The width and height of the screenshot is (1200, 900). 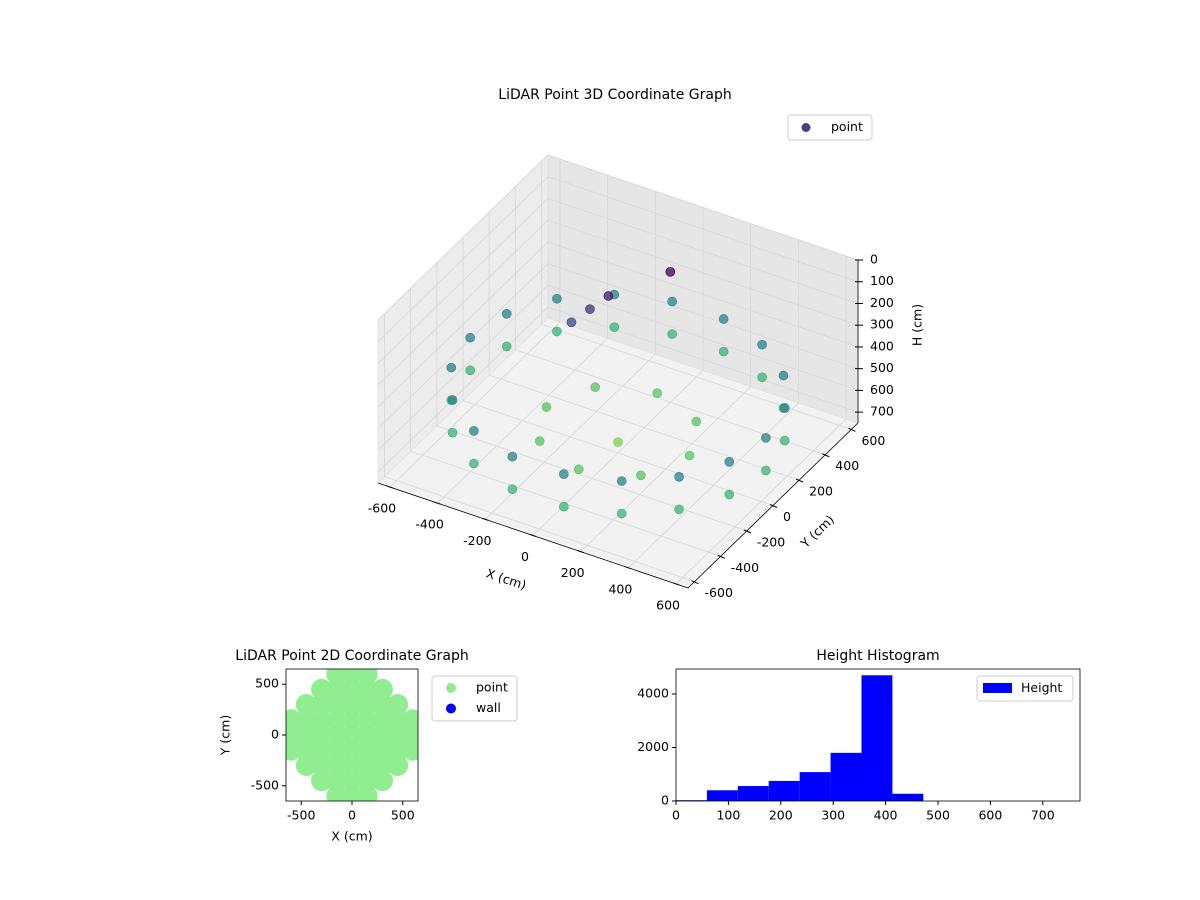 I want to click on x-tick-label: 600, so click(x=990, y=815).